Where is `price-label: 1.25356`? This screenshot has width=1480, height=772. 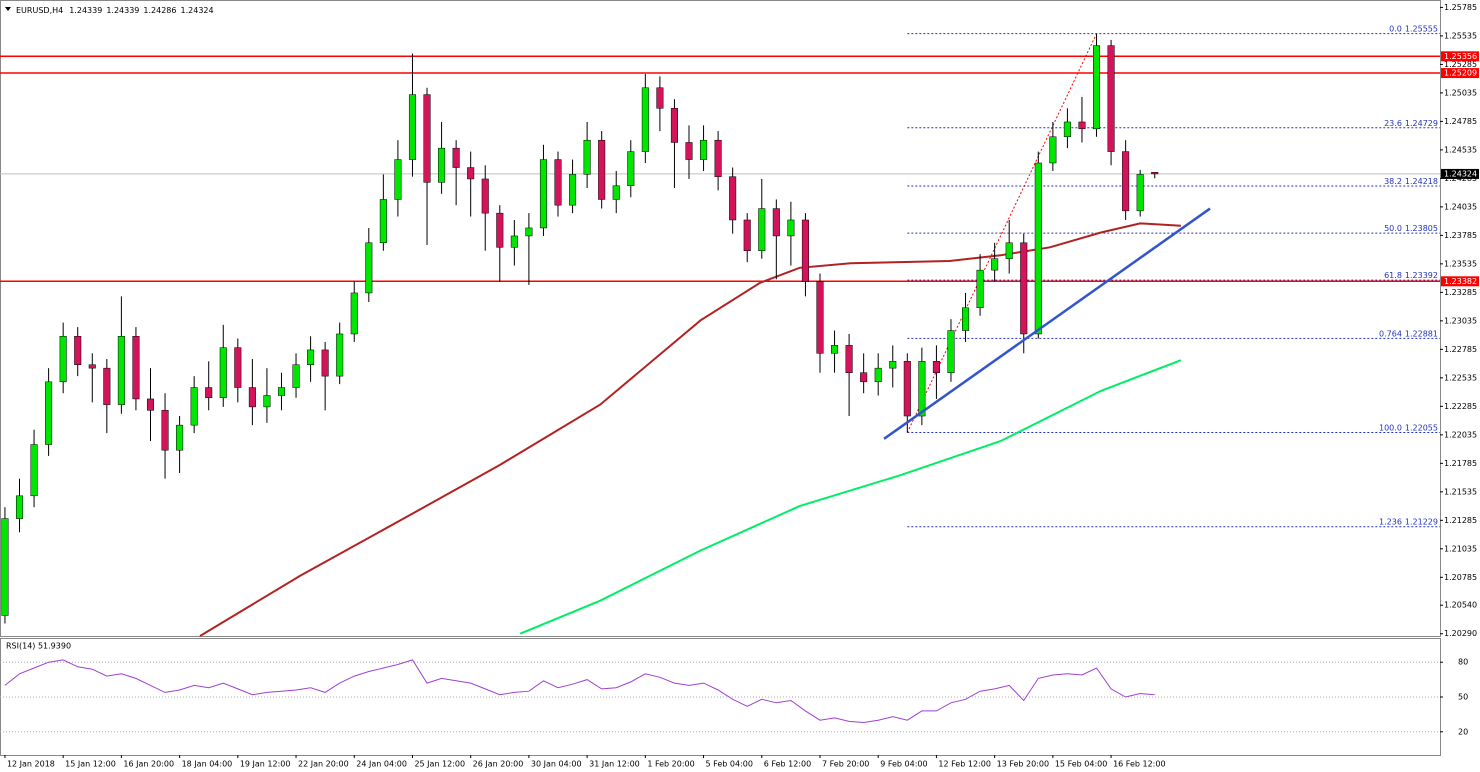
price-label: 1.25356 is located at coordinates (1460, 56).